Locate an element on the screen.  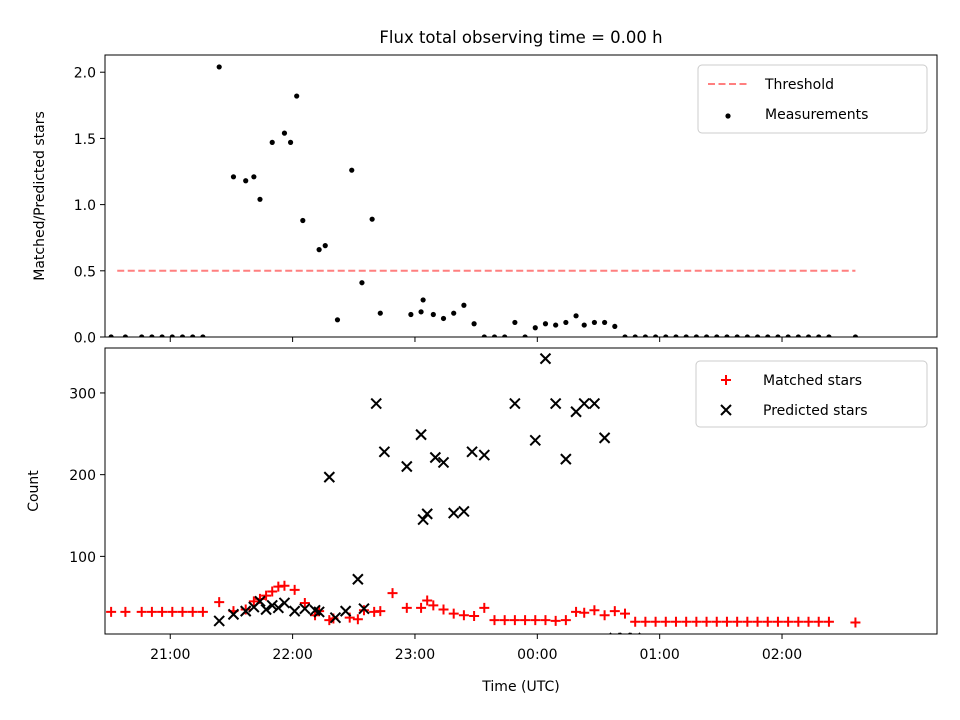
legend-key-matched is located at coordinates (726, 380).